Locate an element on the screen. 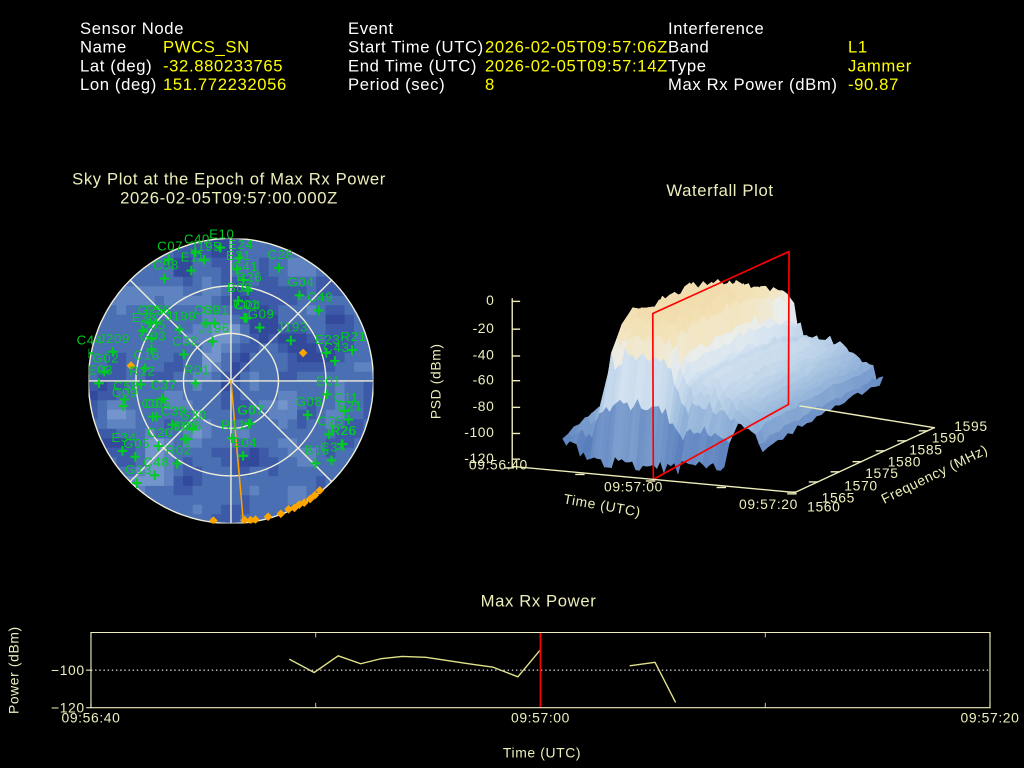 The width and height of the screenshot is (1024, 768). svg-text: E31 is located at coordinates (238, 255).